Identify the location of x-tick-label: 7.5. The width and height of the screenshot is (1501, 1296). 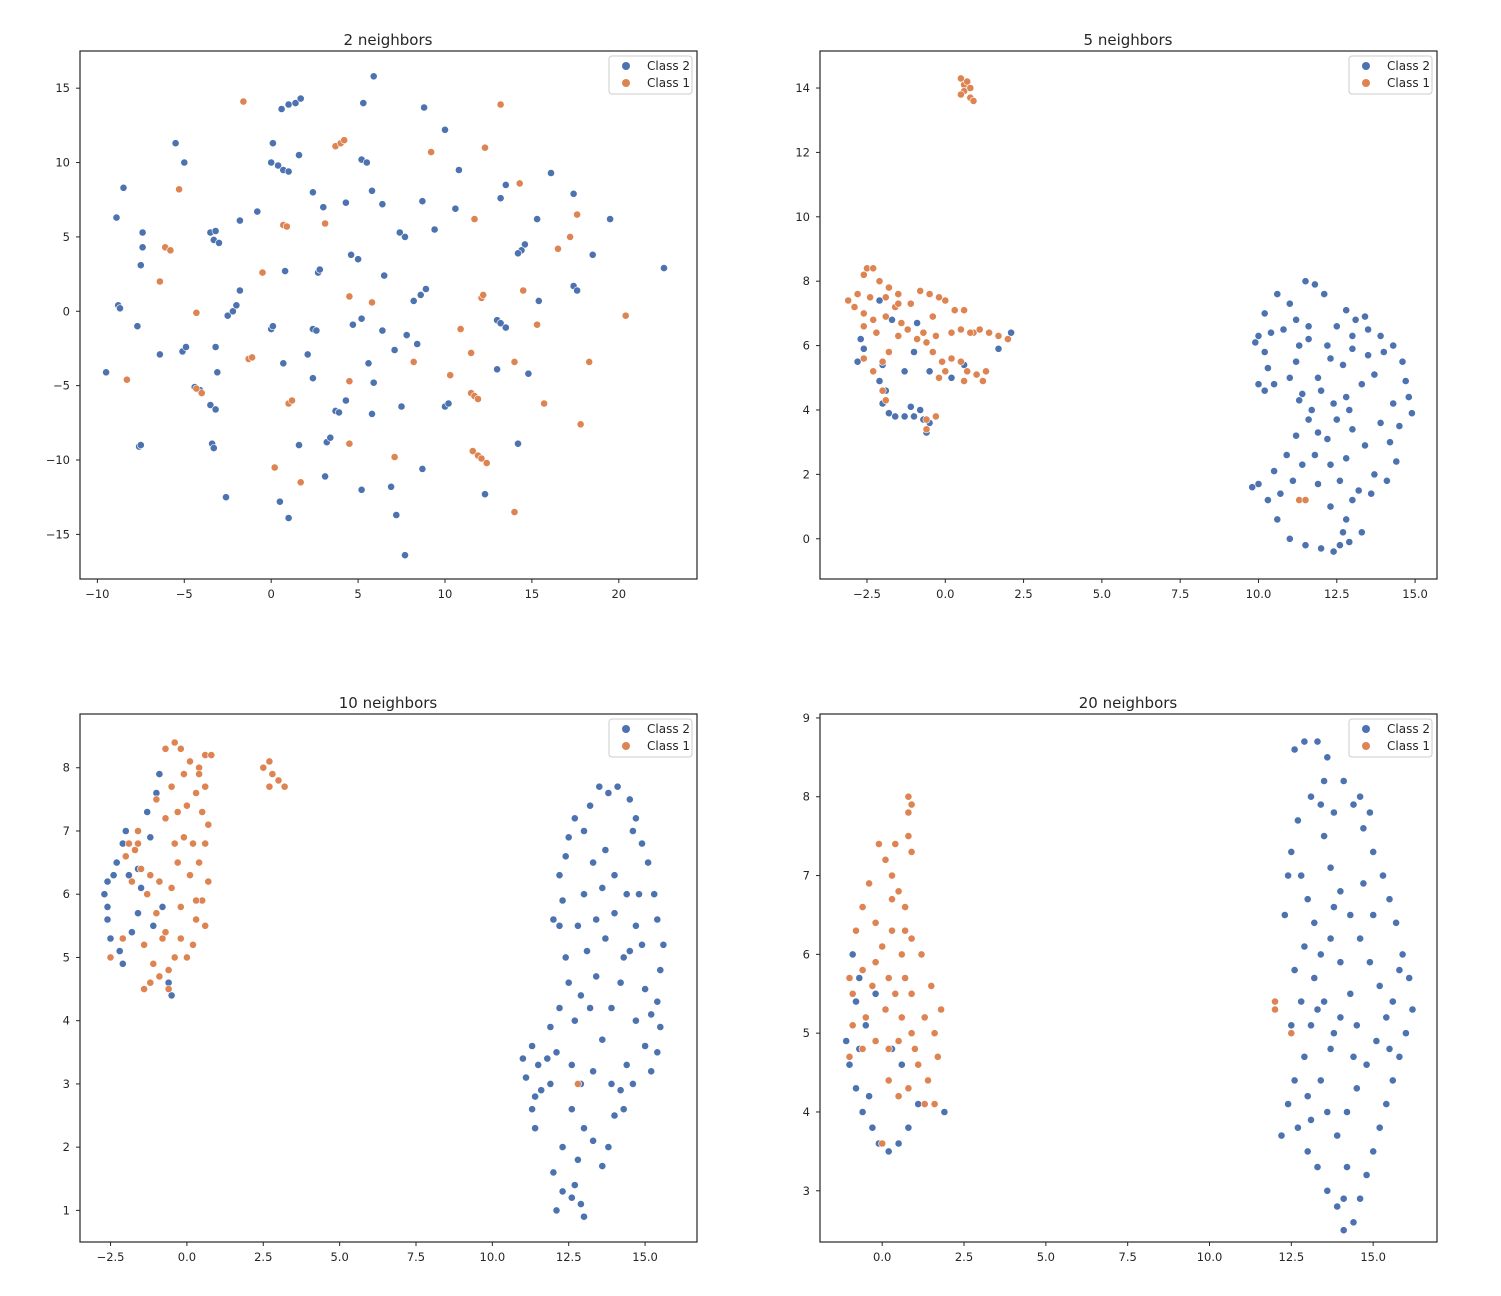
(1128, 1257).